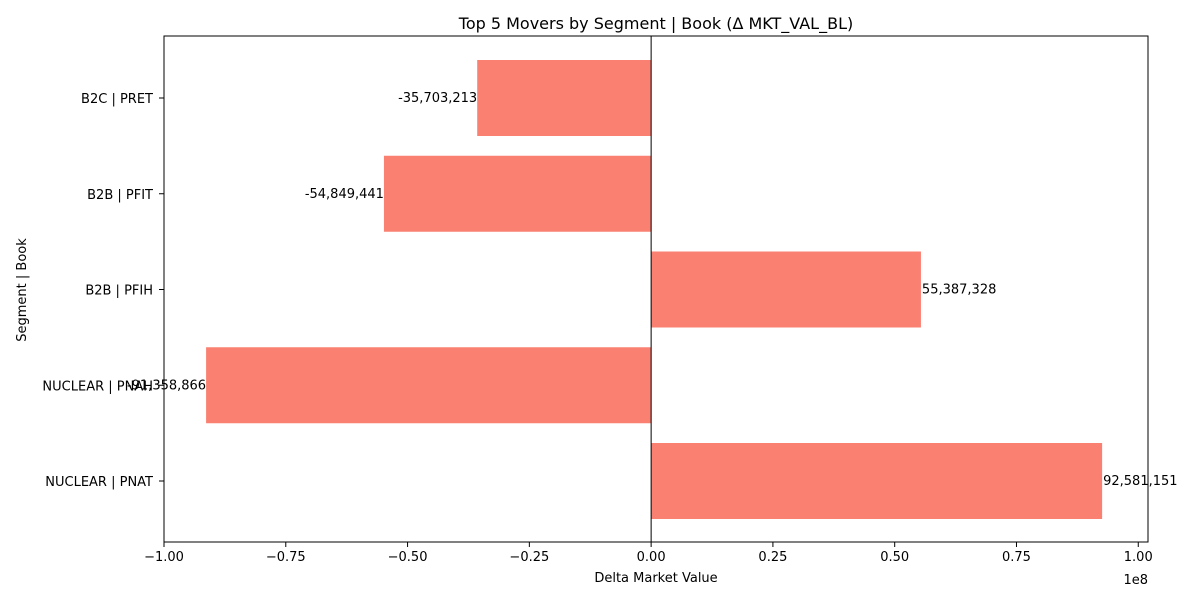 This screenshot has width=1200, height=600. I want to click on y-axis-label: Segment | Book, so click(22, 290).